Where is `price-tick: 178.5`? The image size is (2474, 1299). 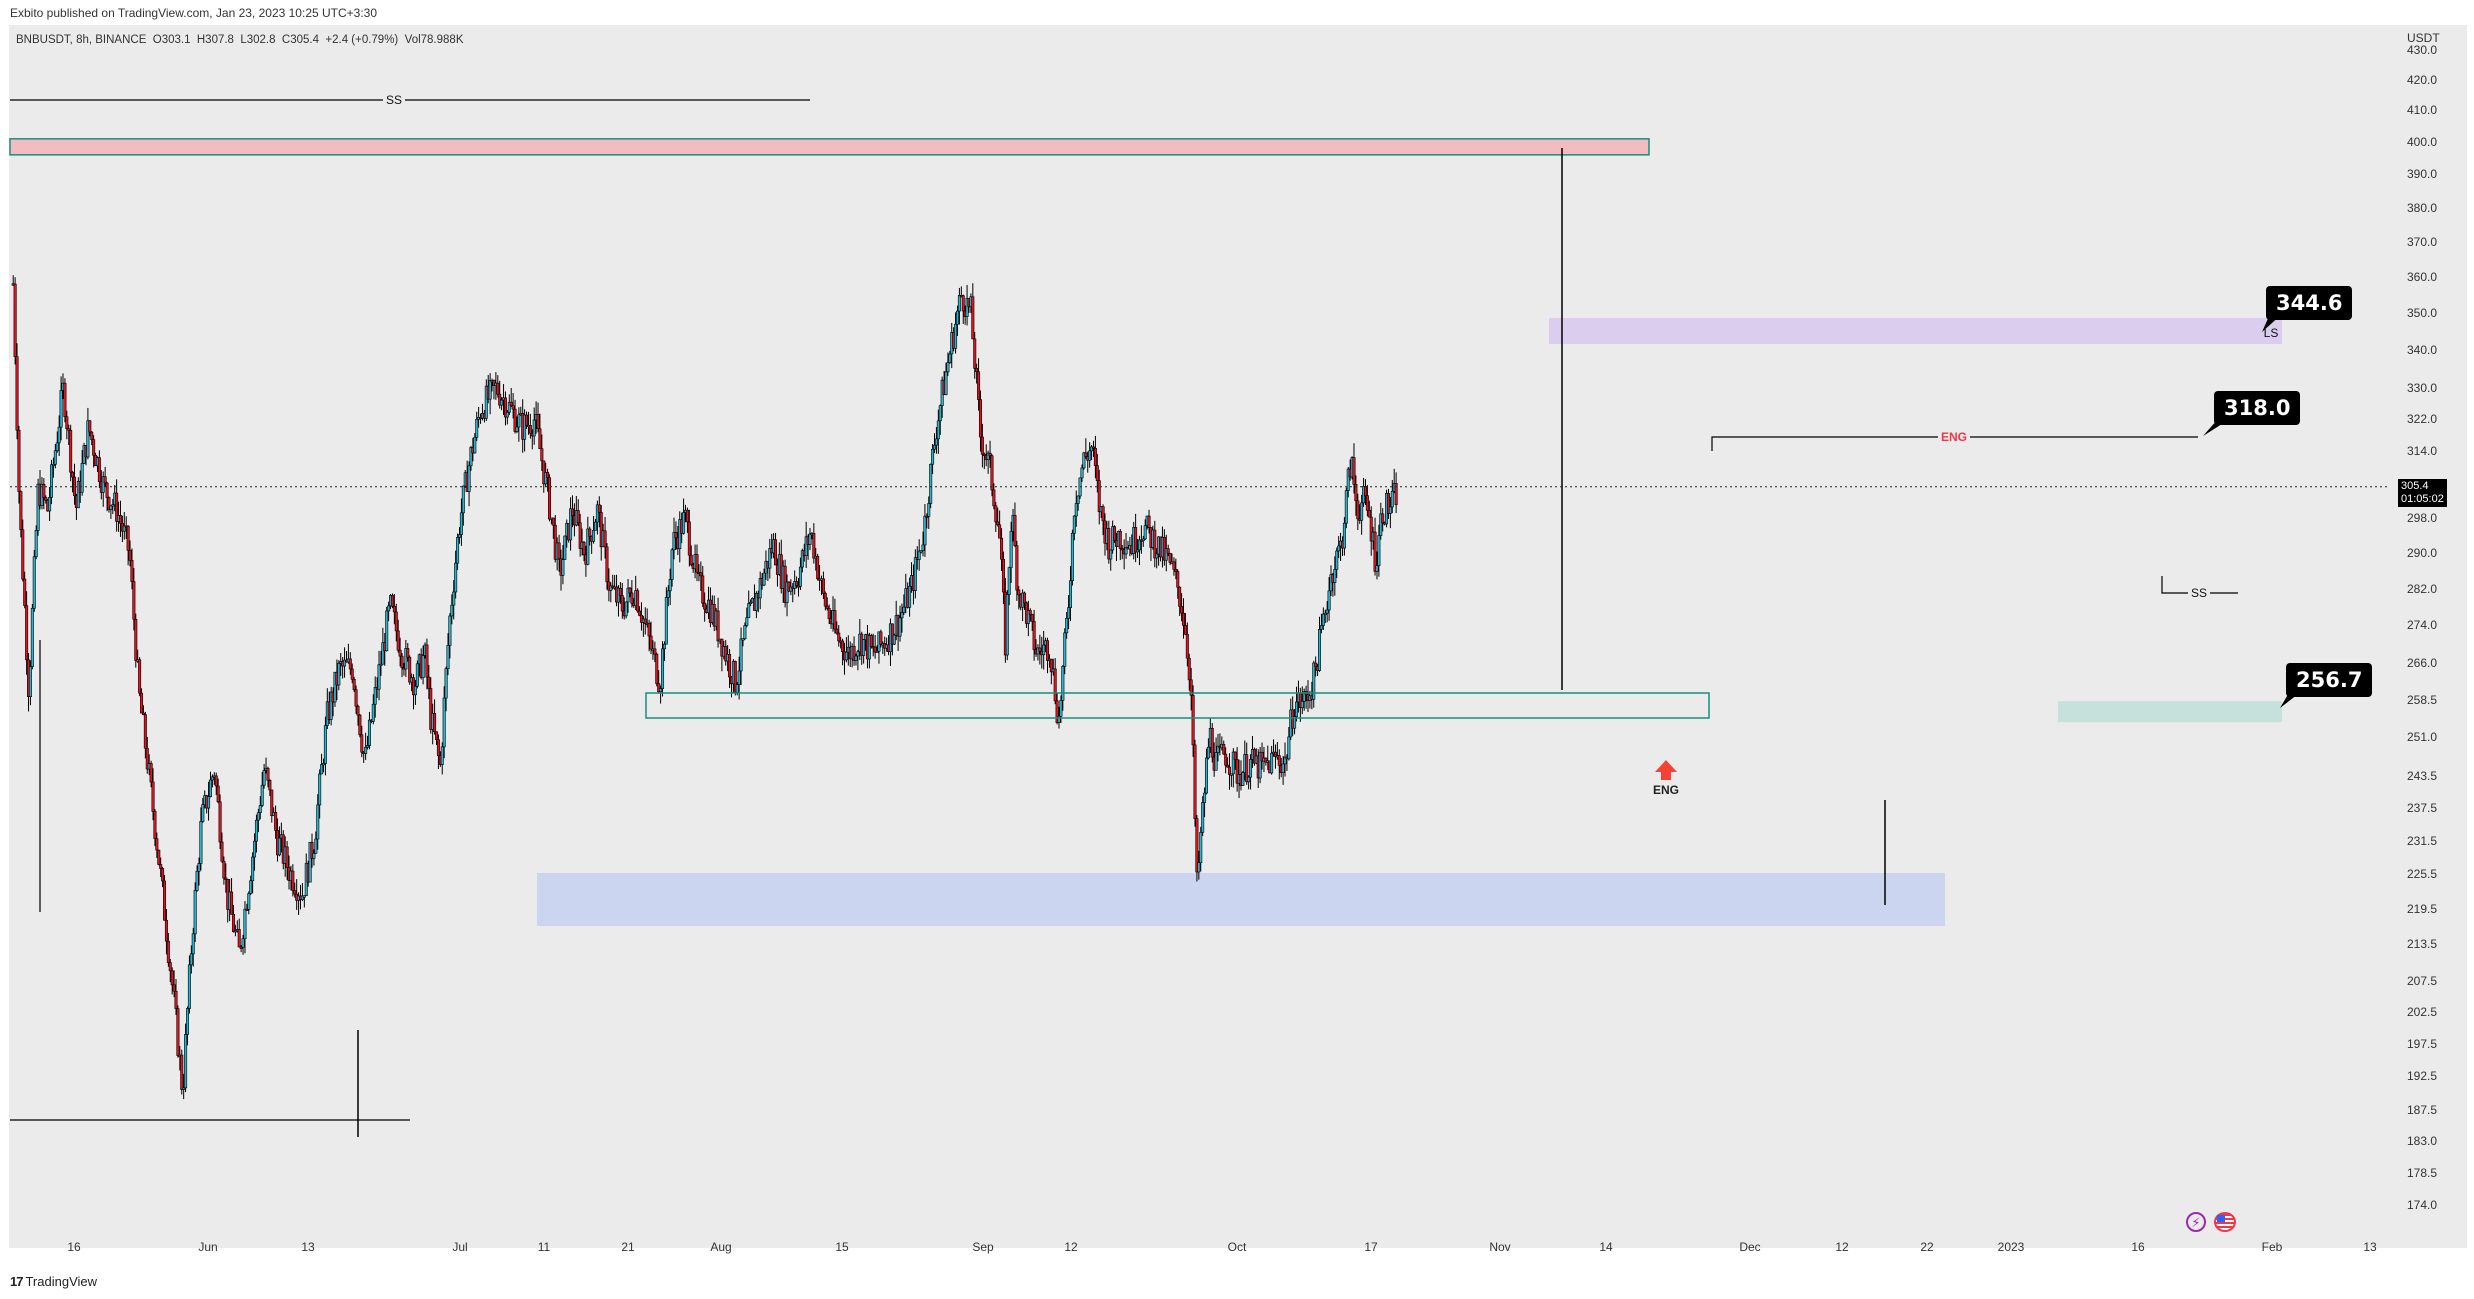
price-tick: 178.5 is located at coordinates (2422, 1172).